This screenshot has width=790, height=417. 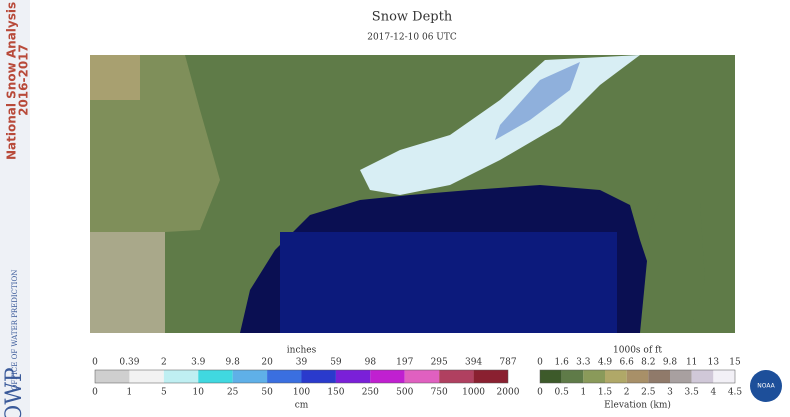 What do you see at coordinates (648, 393) in the screenshot?
I see `tick-label-bottom: 2.5` at bounding box center [648, 393].